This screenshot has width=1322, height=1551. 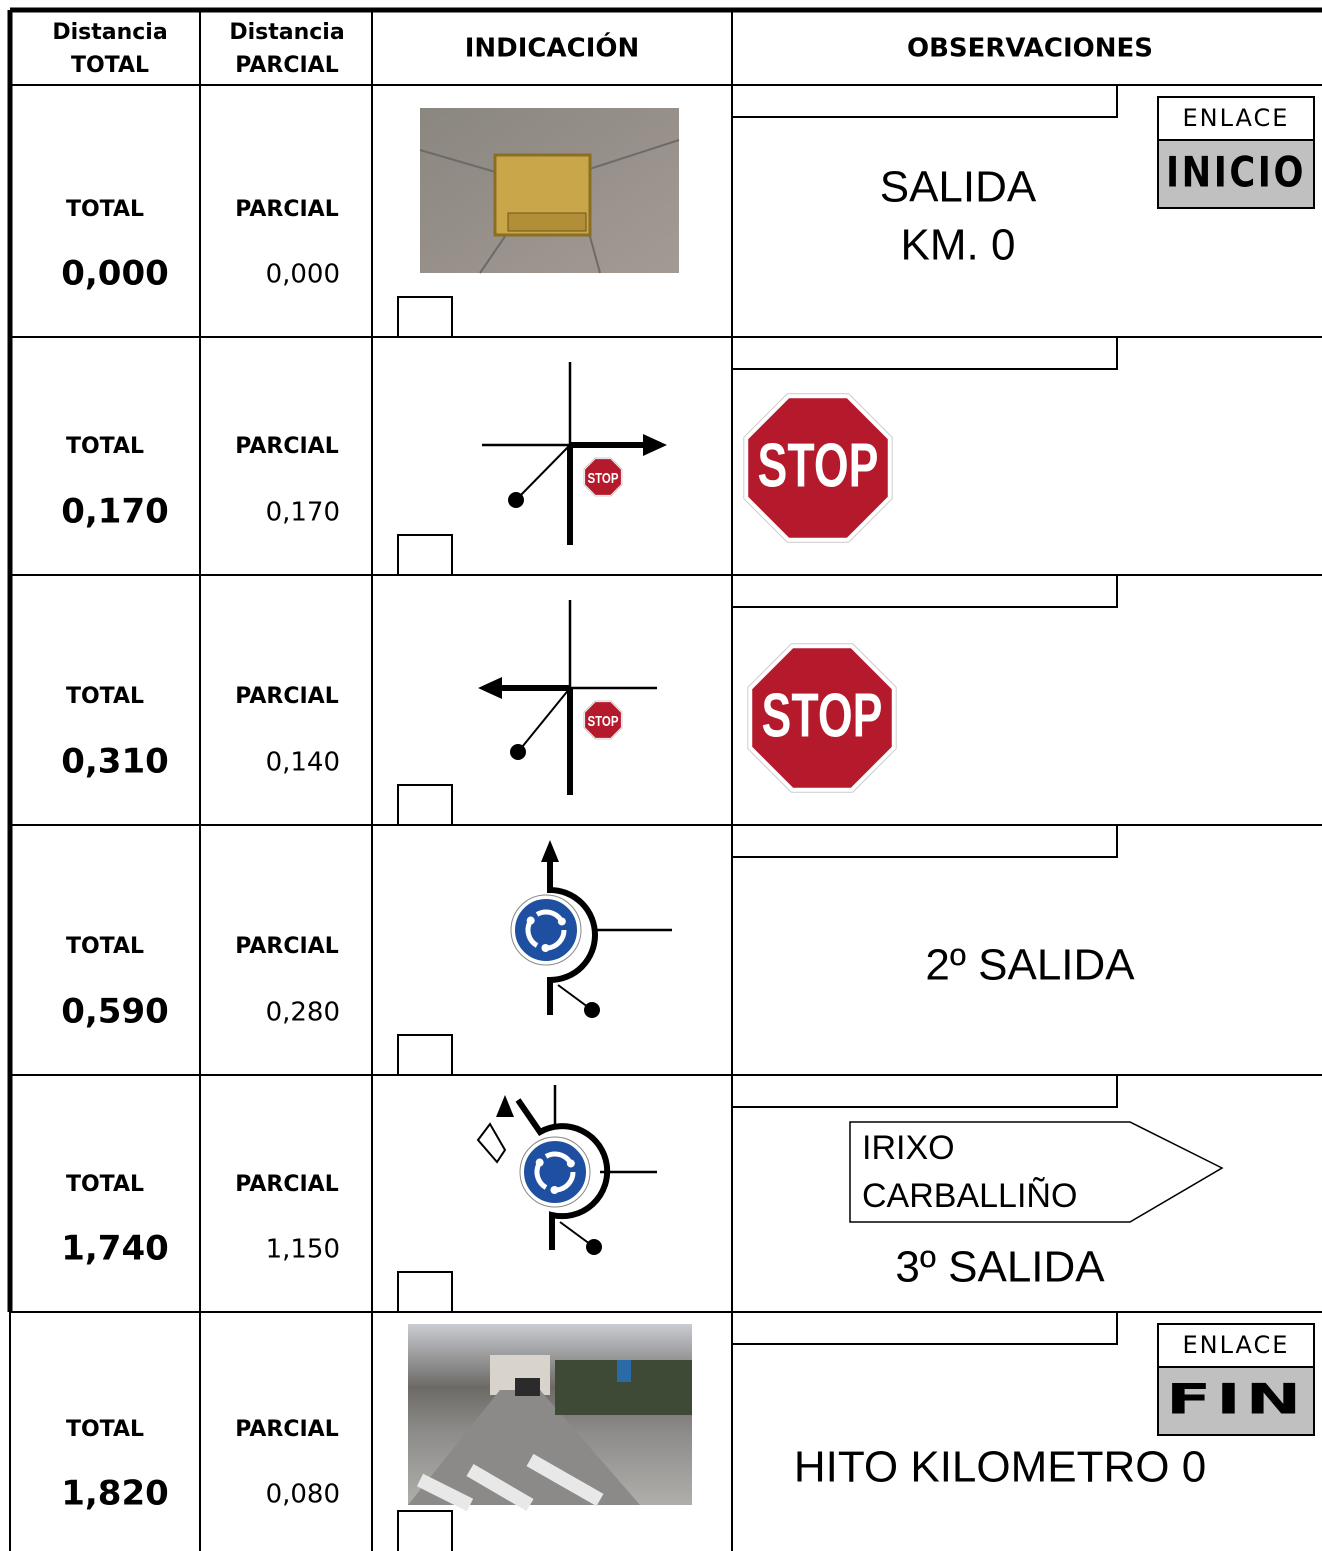 I want to click on text: 0,280, so click(x=303, y=1013).